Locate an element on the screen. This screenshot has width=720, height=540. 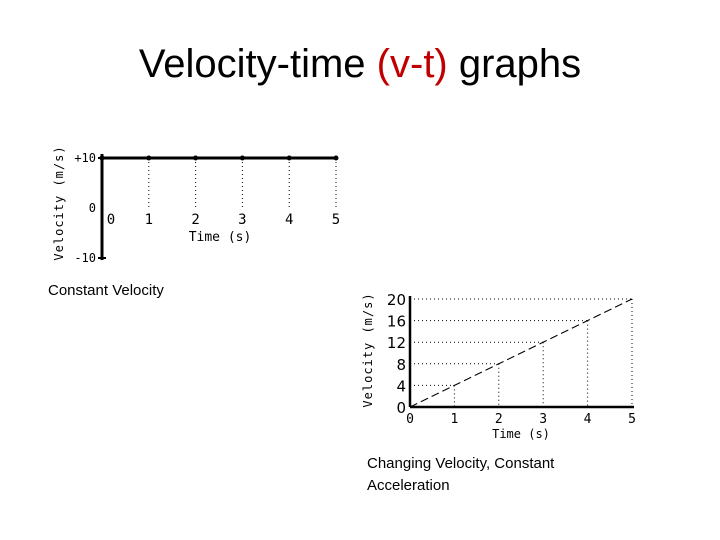
title-suffix: graphs is located at coordinates (514, 64).